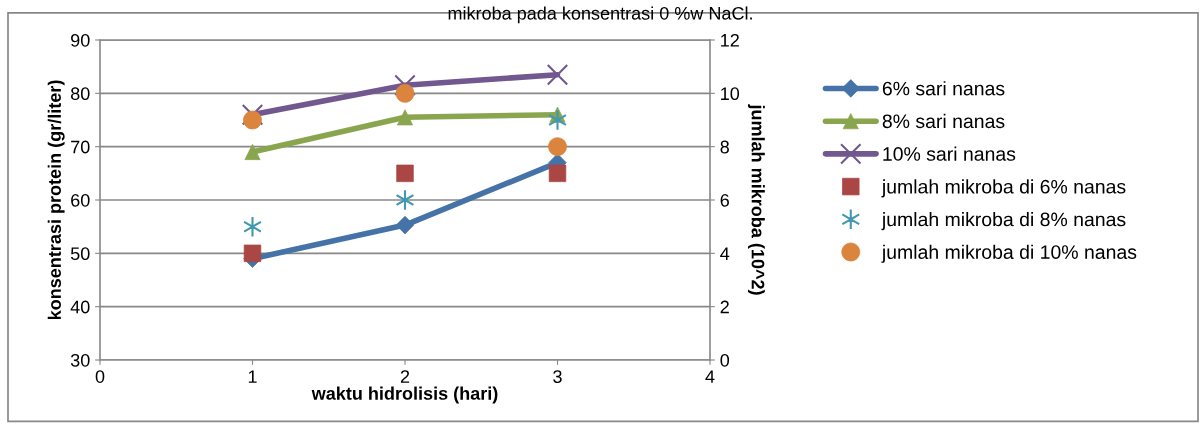 This screenshot has width=1201, height=430. What do you see at coordinates (100, 376) in the screenshot?
I see `x-tick-label: 0` at bounding box center [100, 376].